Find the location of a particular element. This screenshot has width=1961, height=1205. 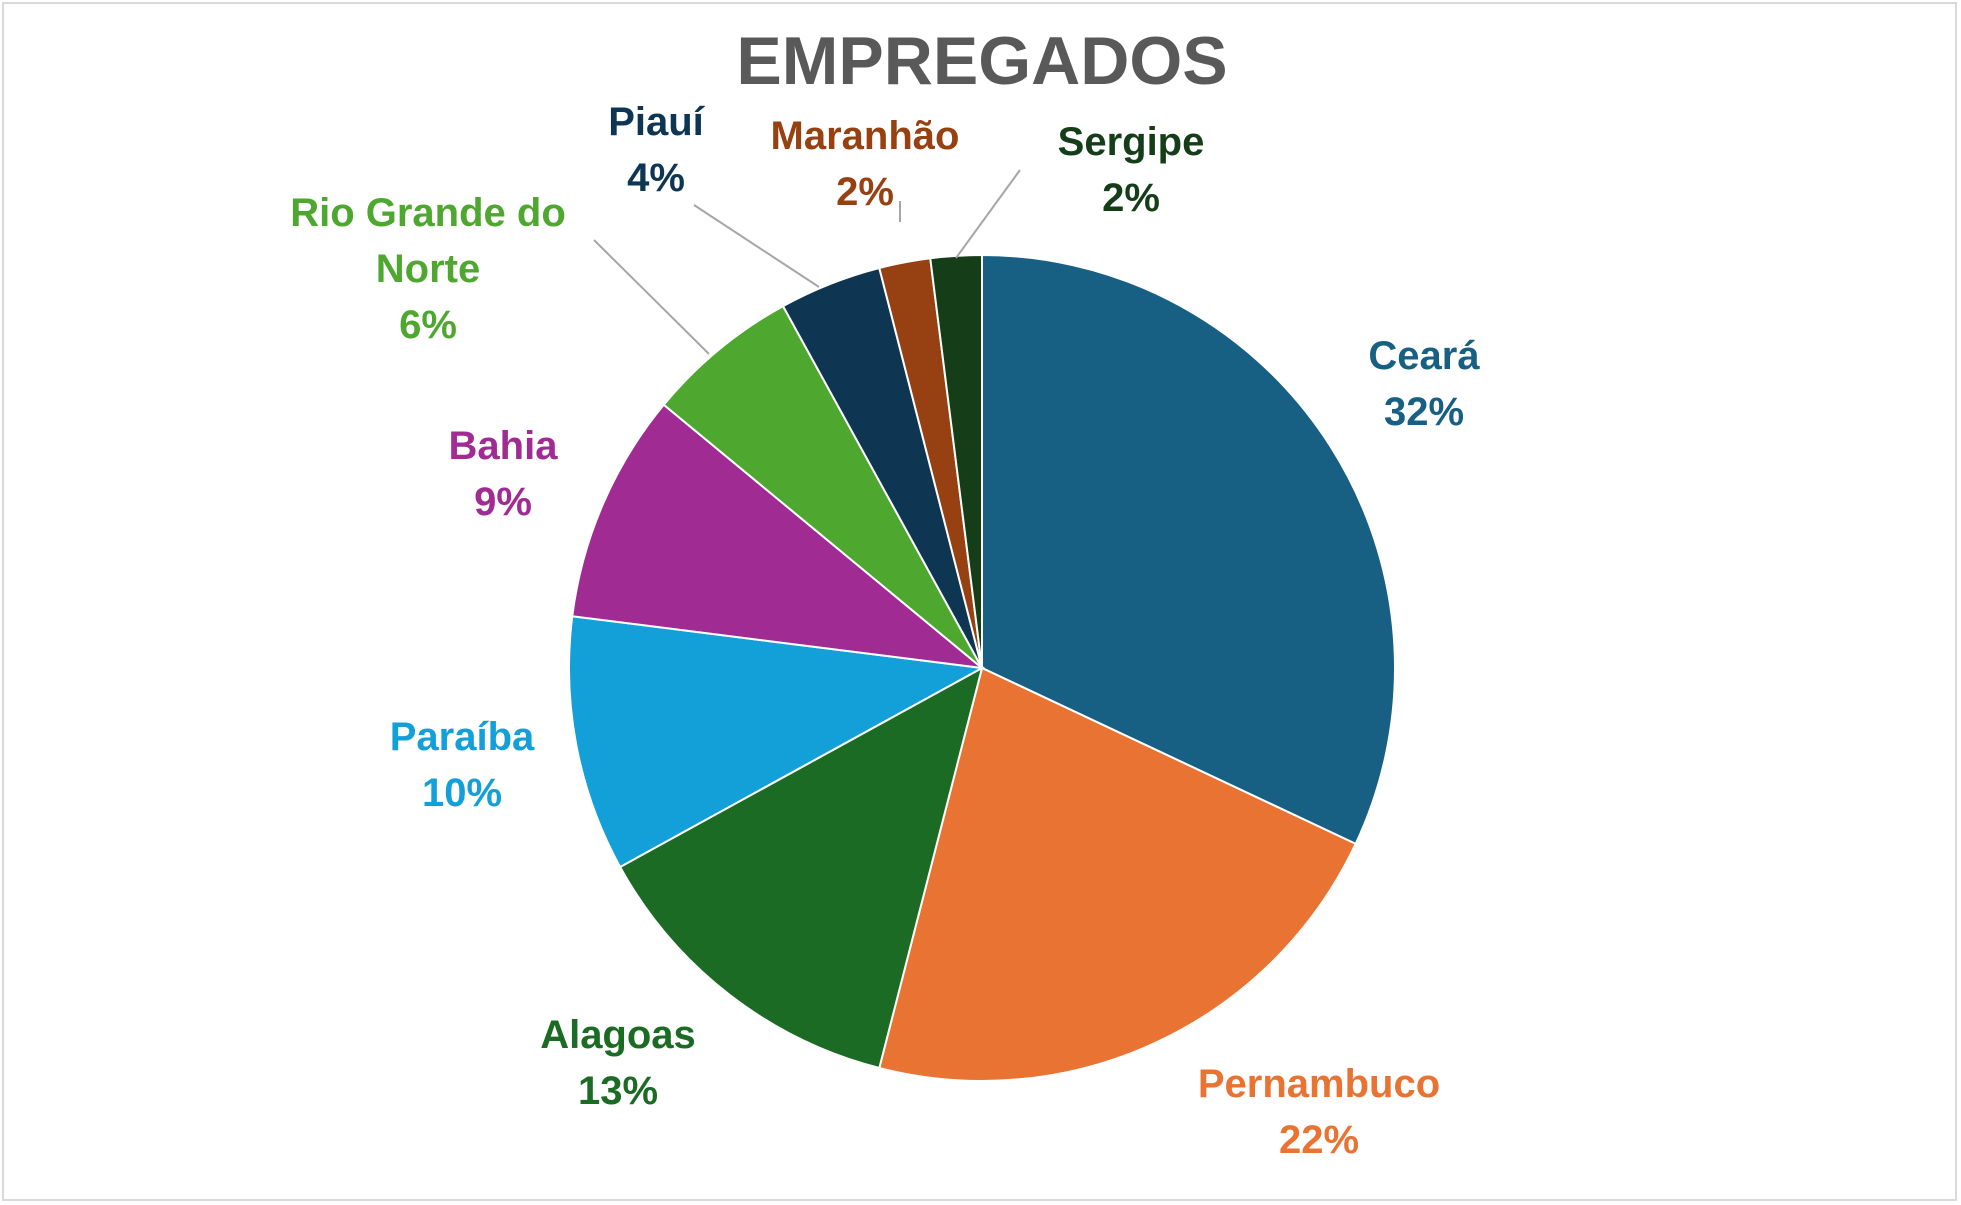

slice-value-label: 4% is located at coordinates (656, 178).